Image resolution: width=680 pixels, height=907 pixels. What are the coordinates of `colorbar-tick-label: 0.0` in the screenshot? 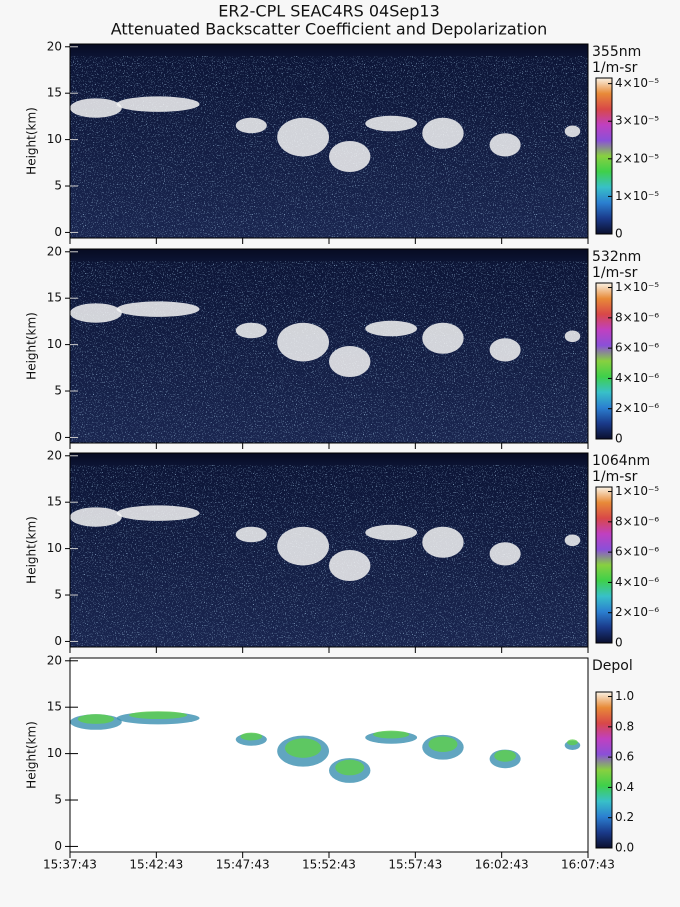 It's located at (624, 848).